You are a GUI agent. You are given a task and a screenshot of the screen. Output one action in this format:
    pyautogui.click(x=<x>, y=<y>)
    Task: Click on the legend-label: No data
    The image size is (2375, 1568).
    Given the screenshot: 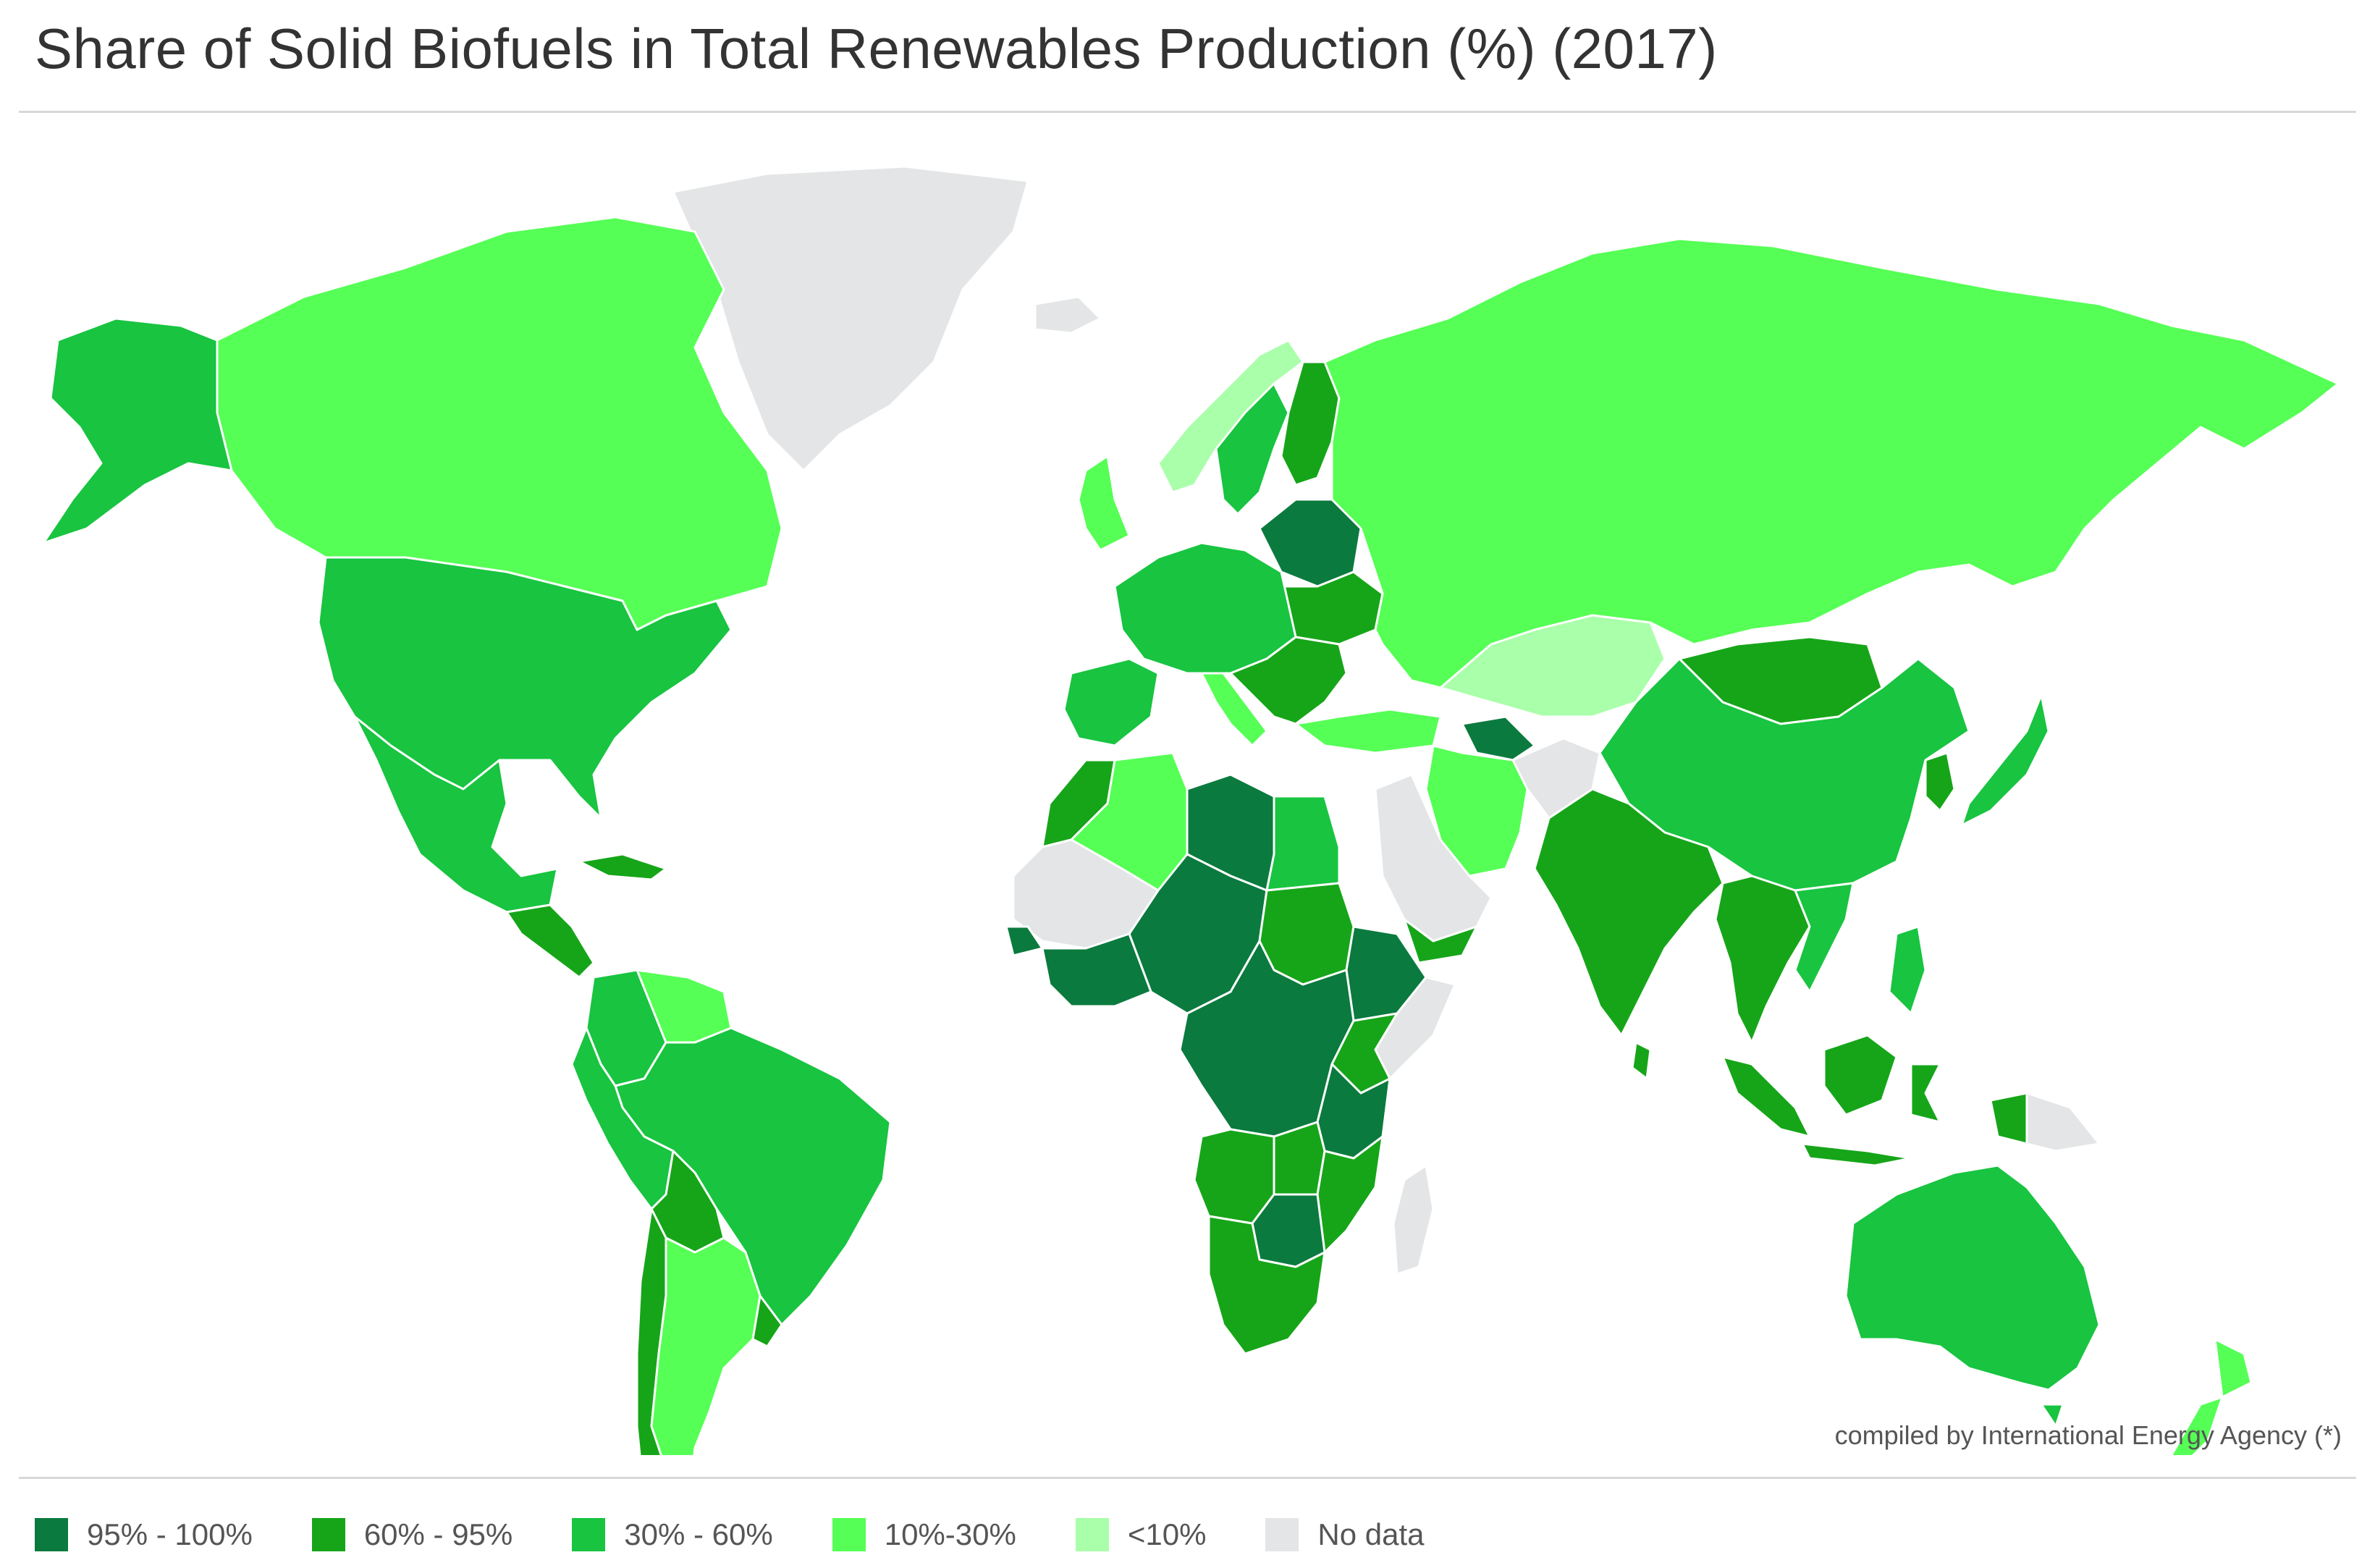 What is the action you would take?
    pyautogui.click(x=1371, y=1534)
    